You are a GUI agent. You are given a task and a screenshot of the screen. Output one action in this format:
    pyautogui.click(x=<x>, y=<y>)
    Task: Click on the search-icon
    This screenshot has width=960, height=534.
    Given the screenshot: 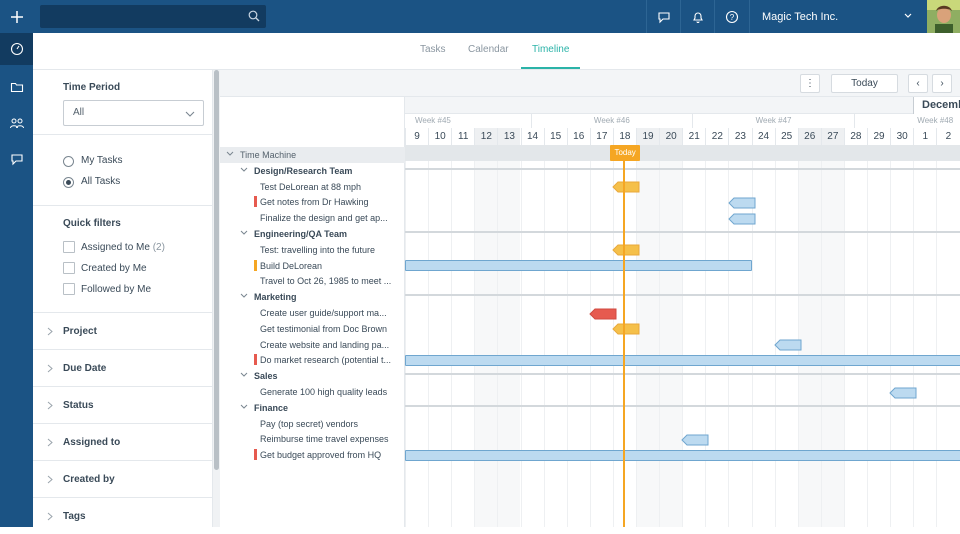 What is the action you would take?
    pyautogui.click(x=254, y=16)
    